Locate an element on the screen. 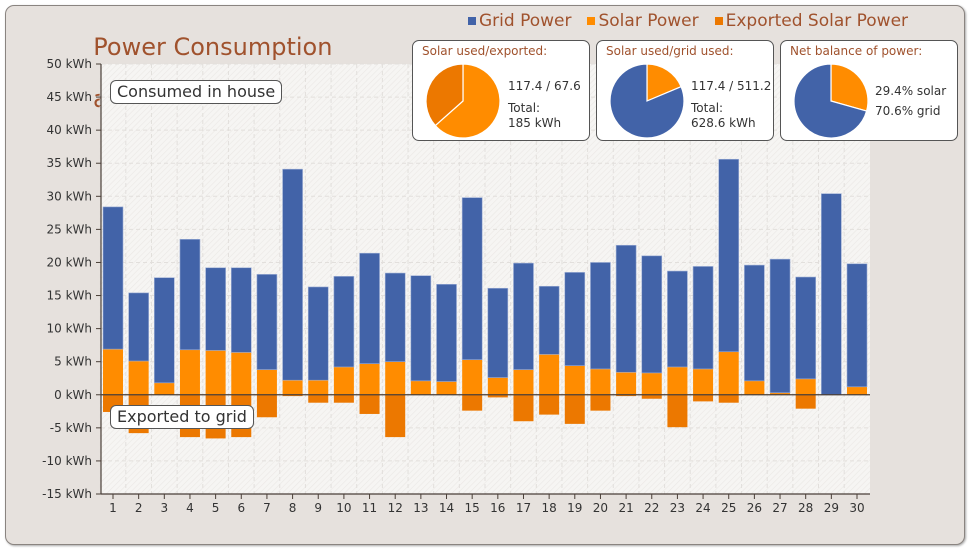 The width and height of the screenshot is (970, 550). pie-box-header: Solar used/grid used: is located at coordinates (670, 51).